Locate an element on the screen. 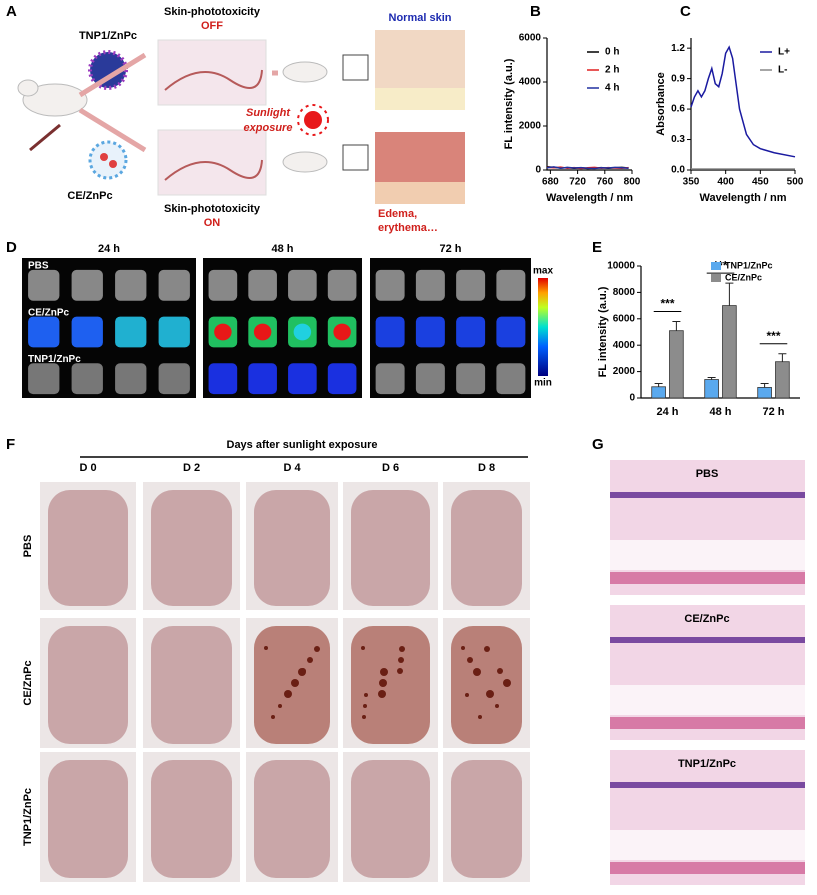 The image size is (817, 895). row-label: TNP1/ZnPc is located at coordinates (54, 359).